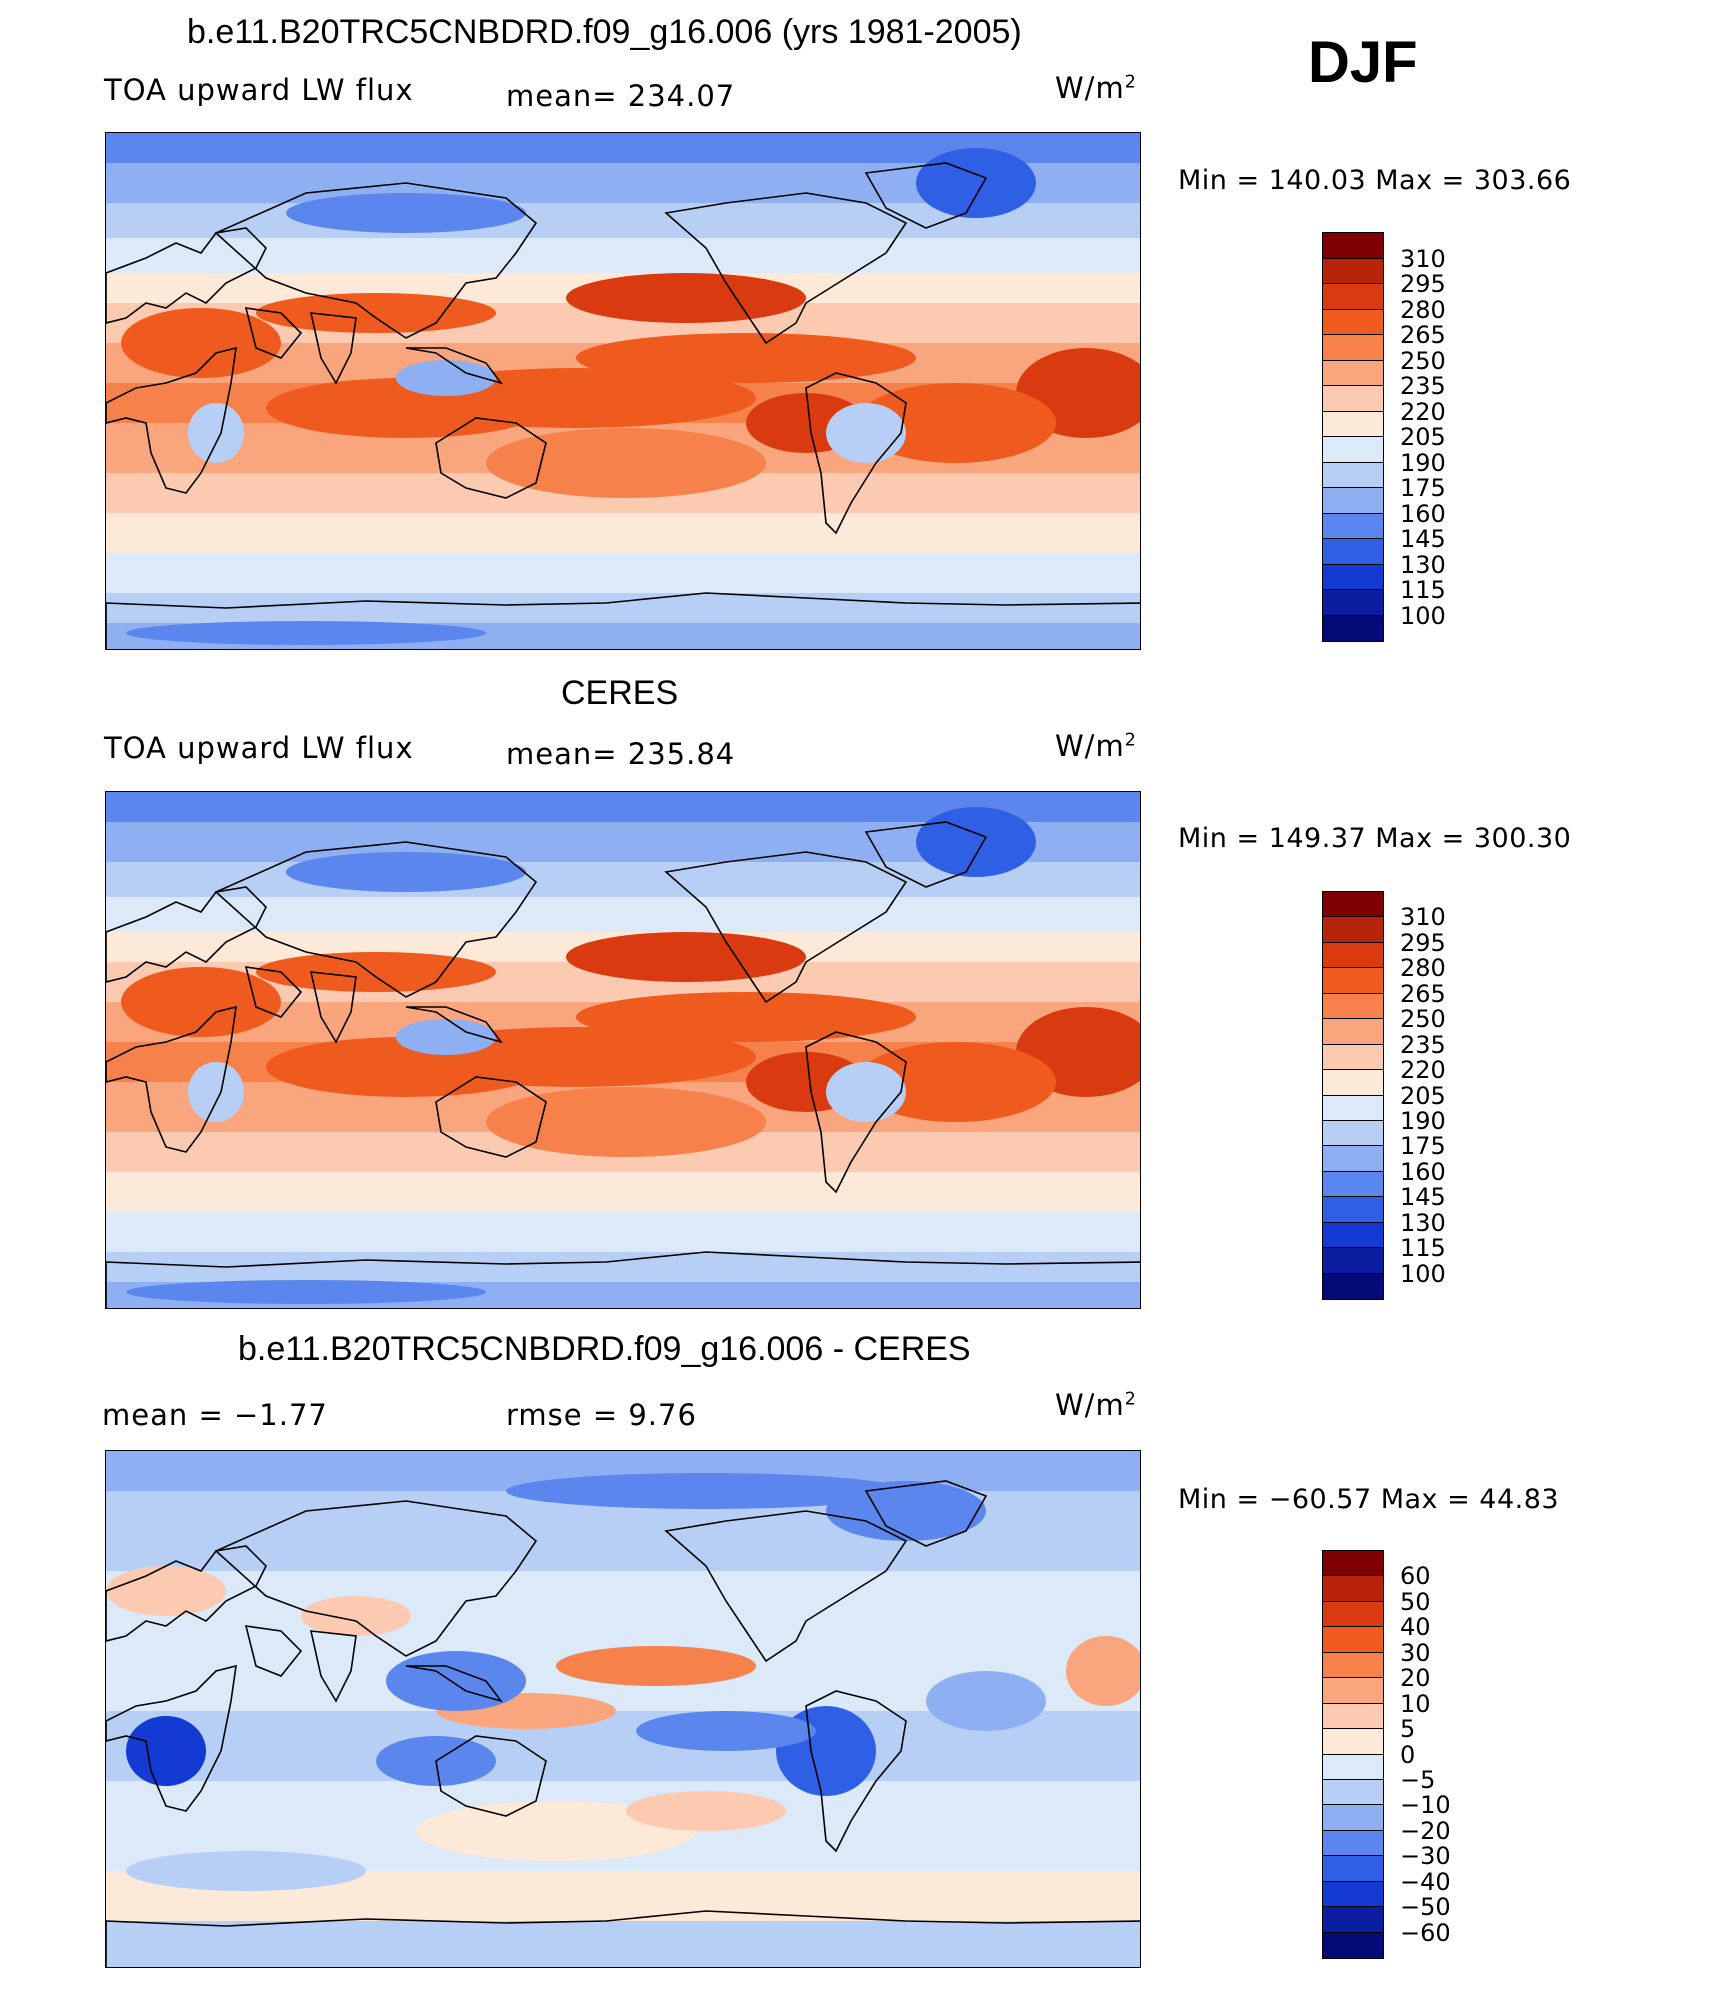 This screenshot has height=1991, width=1710. What do you see at coordinates (1375, 180) in the screenshot?
I see `panel1-minmax: Min = 140.03 Max = 303.66` at bounding box center [1375, 180].